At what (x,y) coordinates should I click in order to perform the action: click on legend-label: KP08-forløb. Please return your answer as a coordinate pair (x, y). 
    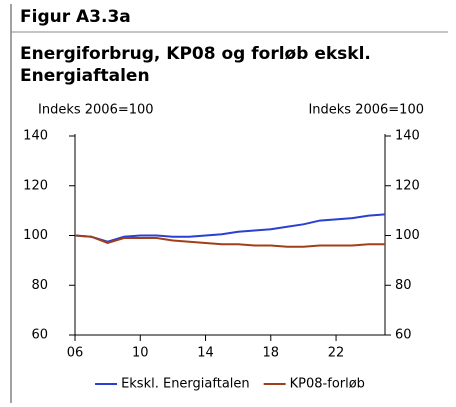
    Looking at the image, I should click on (327, 384).